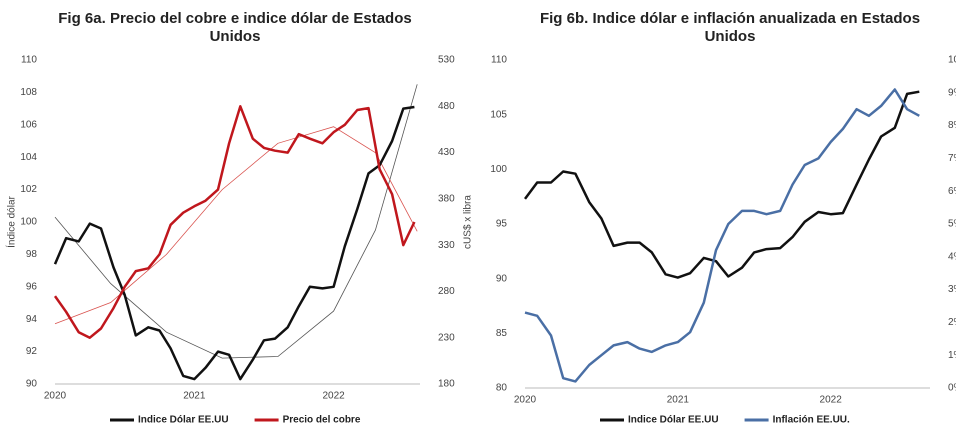  What do you see at coordinates (468, 222) in the screenshot?
I see `y2-axis-title: cUS$ x libra` at bounding box center [468, 222].